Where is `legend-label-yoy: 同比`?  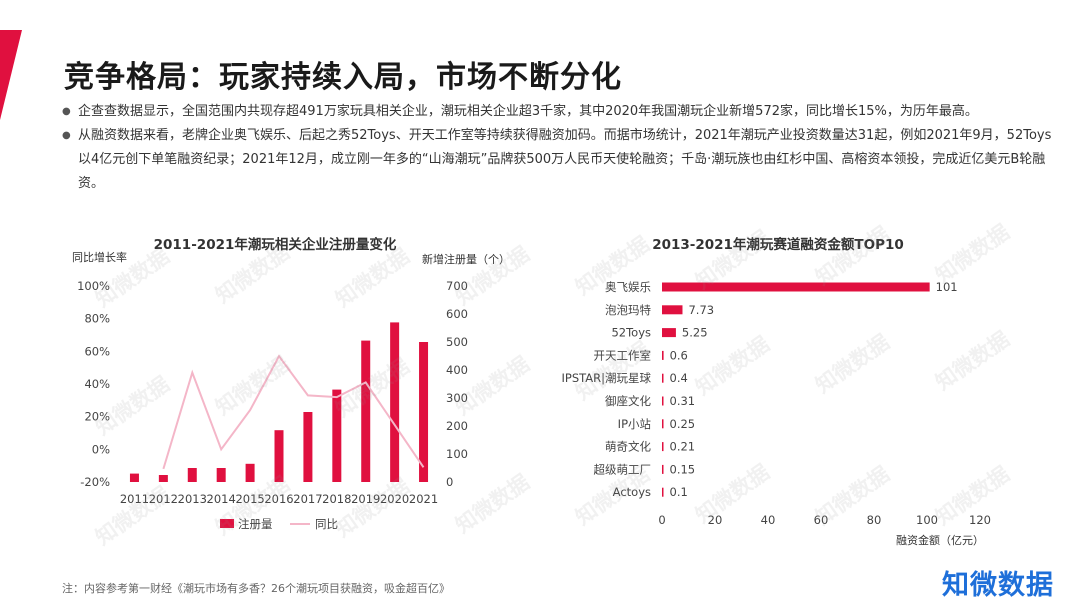 legend-label-yoy: 同比 is located at coordinates (326, 524).